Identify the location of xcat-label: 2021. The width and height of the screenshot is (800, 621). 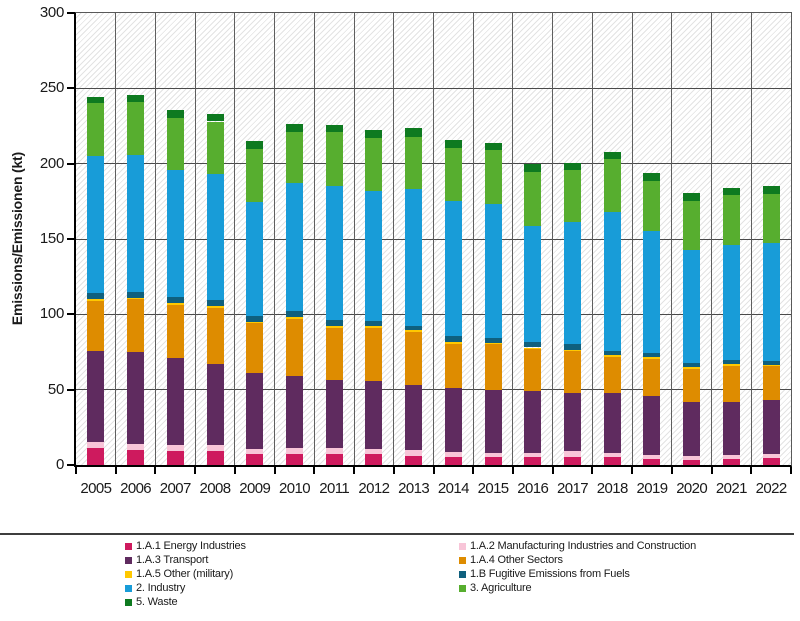
(731, 488).